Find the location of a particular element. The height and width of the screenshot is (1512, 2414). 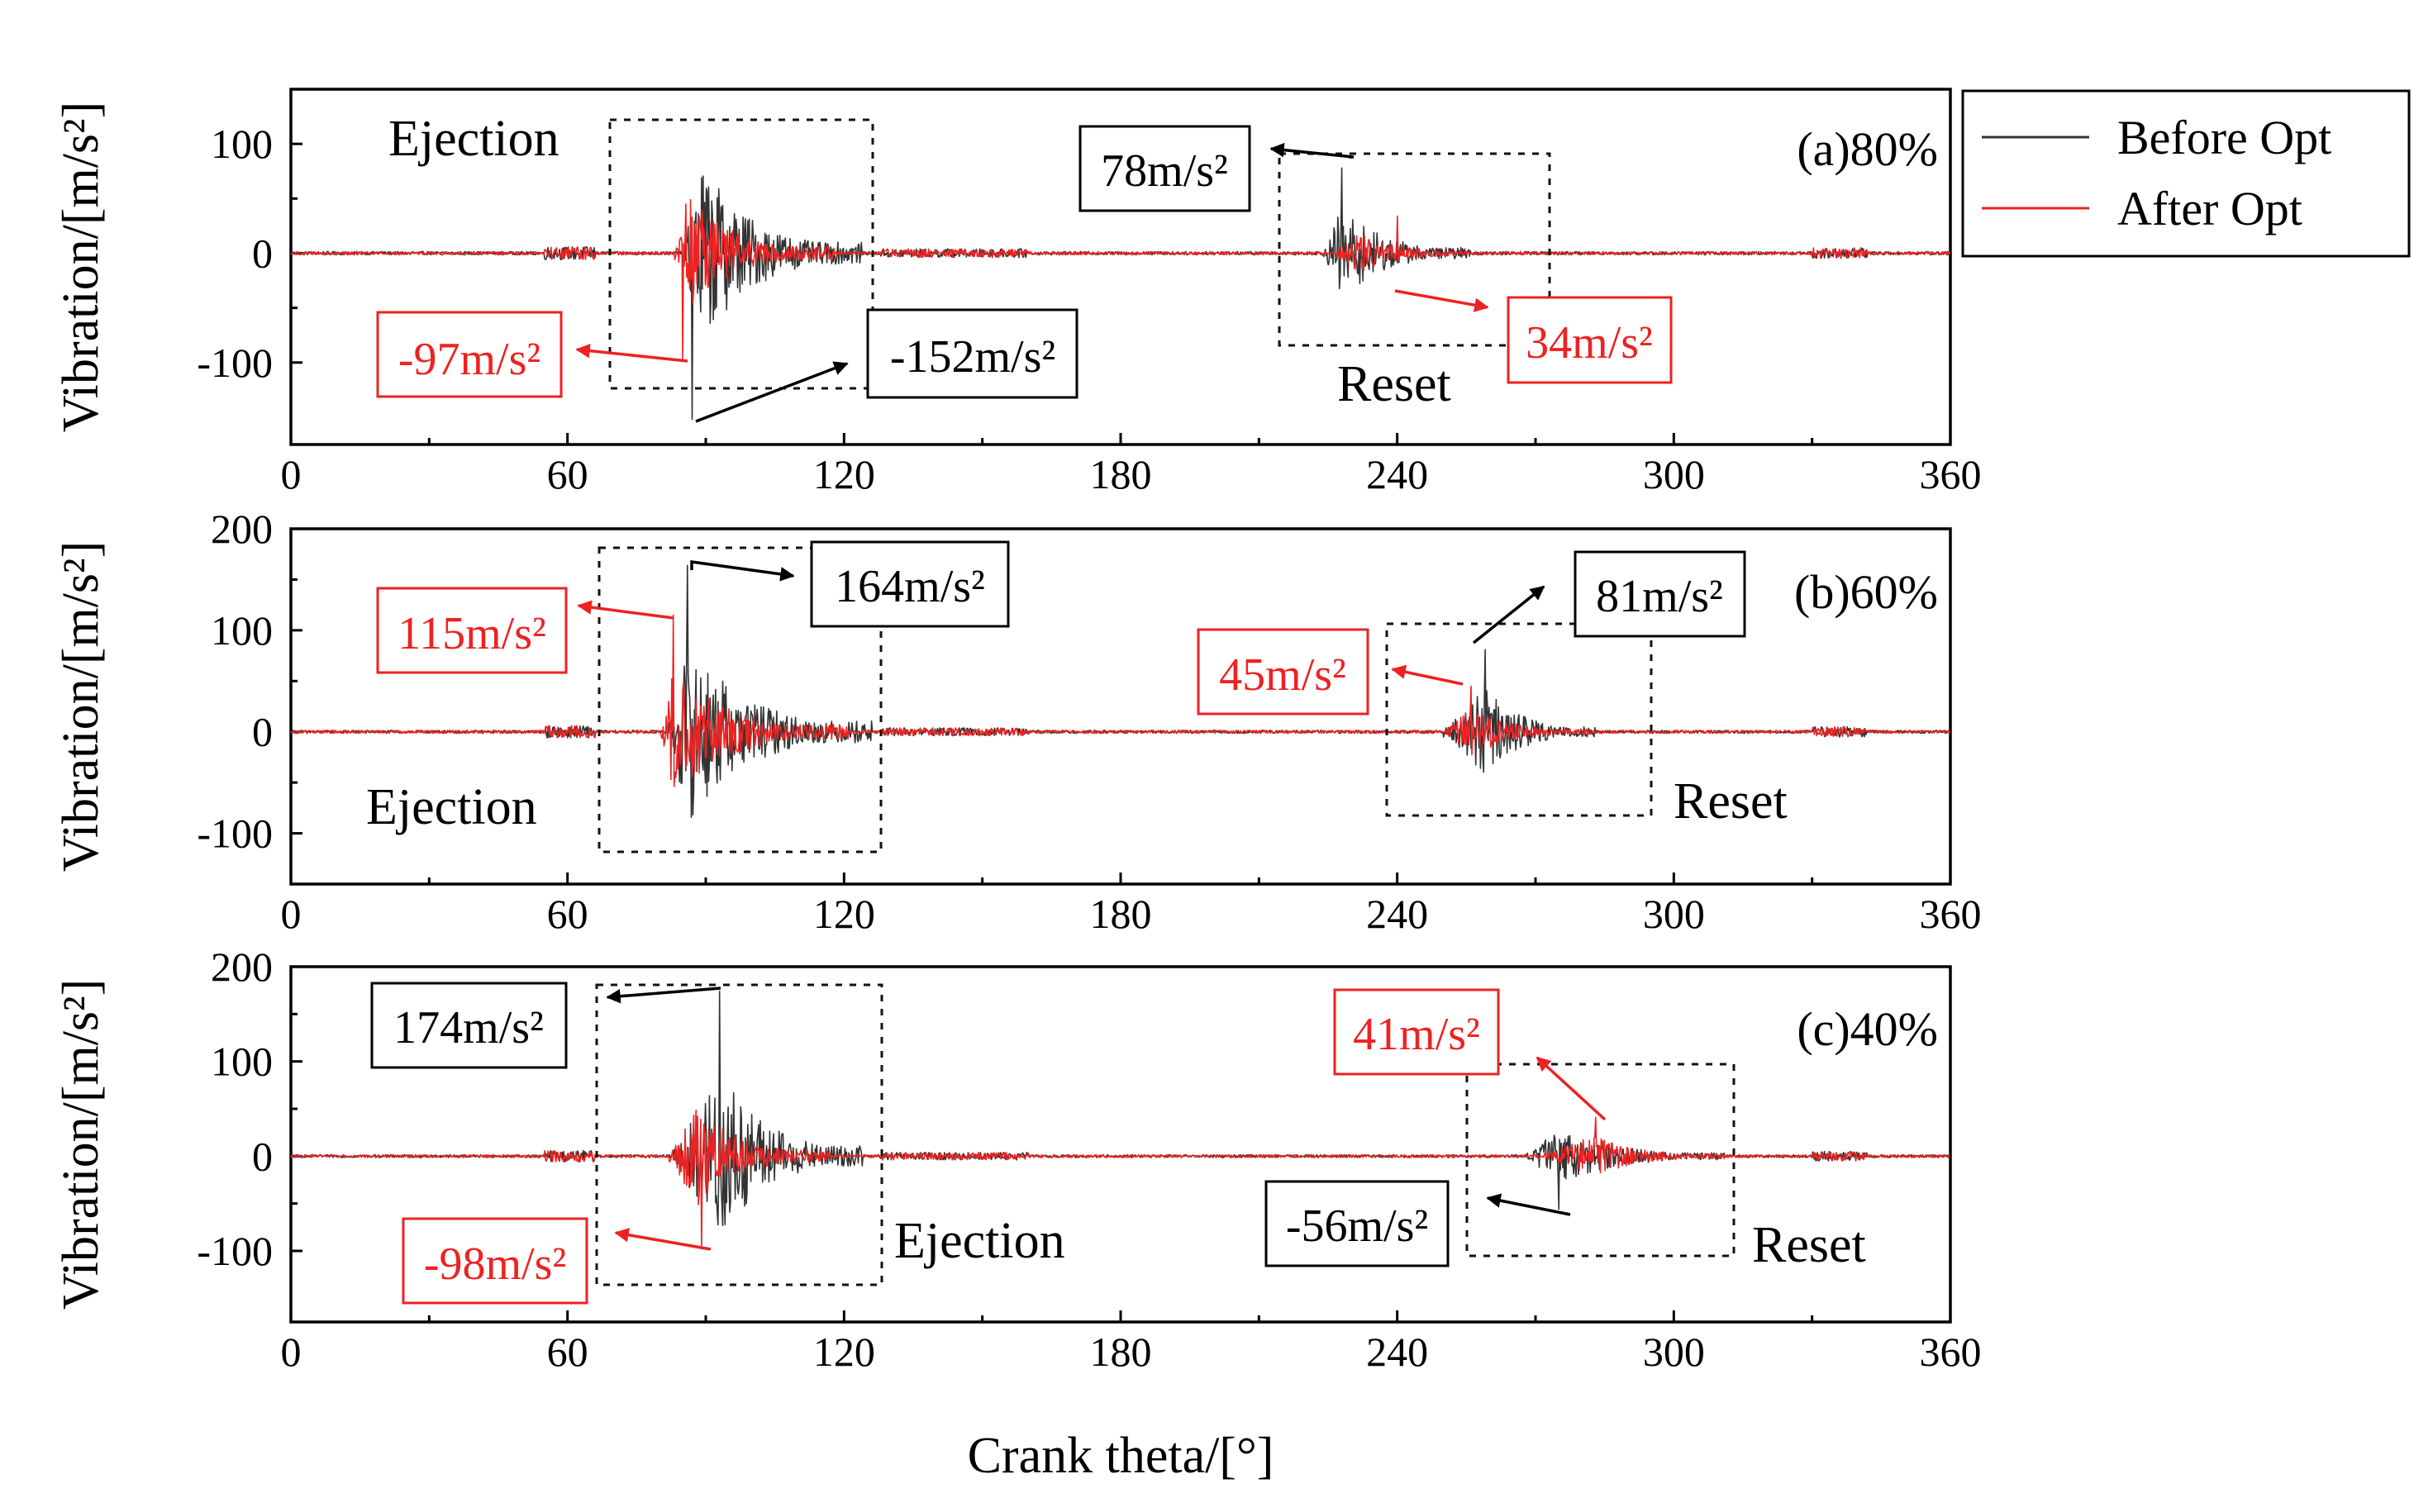

panel-c-annotation-before-reset: -56m/s² is located at coordinates (1417, 1223).